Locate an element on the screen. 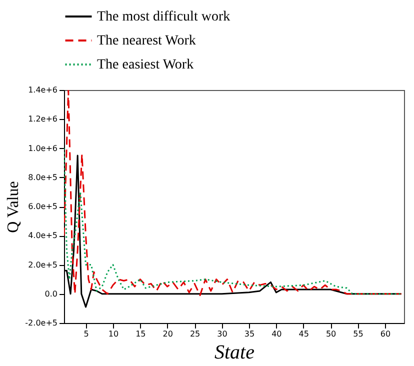 The image size is (414, 366). legend-label: The easiest Work is located at coordinates (145, 65).